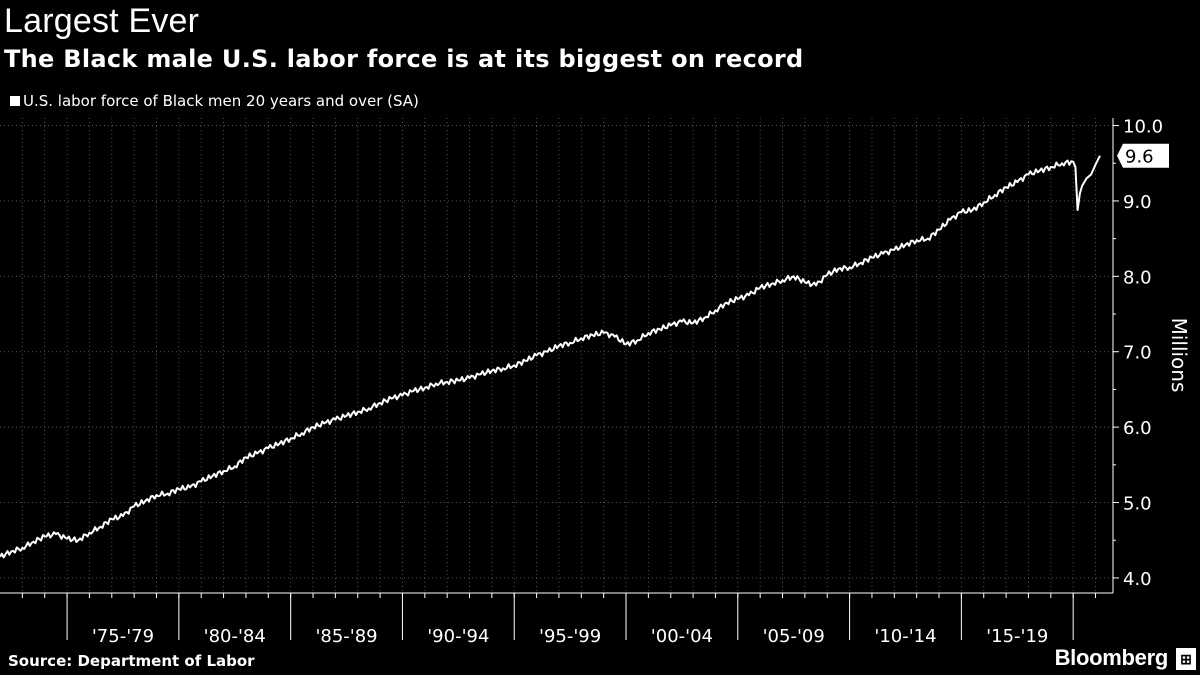 Image resolution: width=1200 pixels, height=675 pixels. What do you see at coordinates (1186, 659) in the screenshot?
I see `bloomberg-terminal-icon: ⊞` at bounding box center [1186, 659].